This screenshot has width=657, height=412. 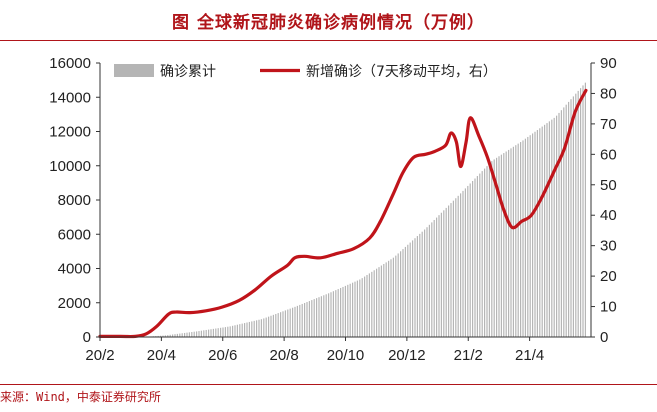 I want to click on x-tick-label: 21/4, so click(x=529, y=355).